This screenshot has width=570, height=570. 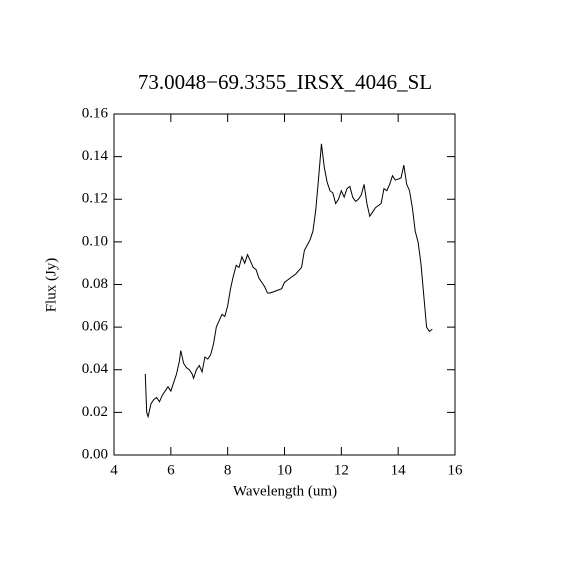 What do you see at coordinates (285, 82) in the screenshot?
I see `chart-title: 73.0048−69.3355_IRSX_4046_SL` at bounding box center [285, 82].